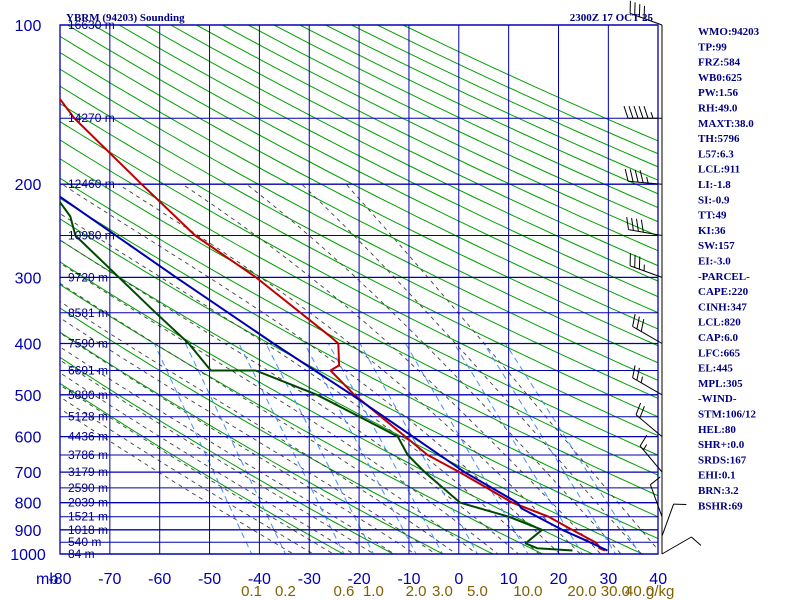 Image resolution: width=800 pixels, height=600 pixels. What do you see at coordinates (712, 47) in the screenshot?
I see `stability-index-item: TP:99` at bounding box center [712, 47].